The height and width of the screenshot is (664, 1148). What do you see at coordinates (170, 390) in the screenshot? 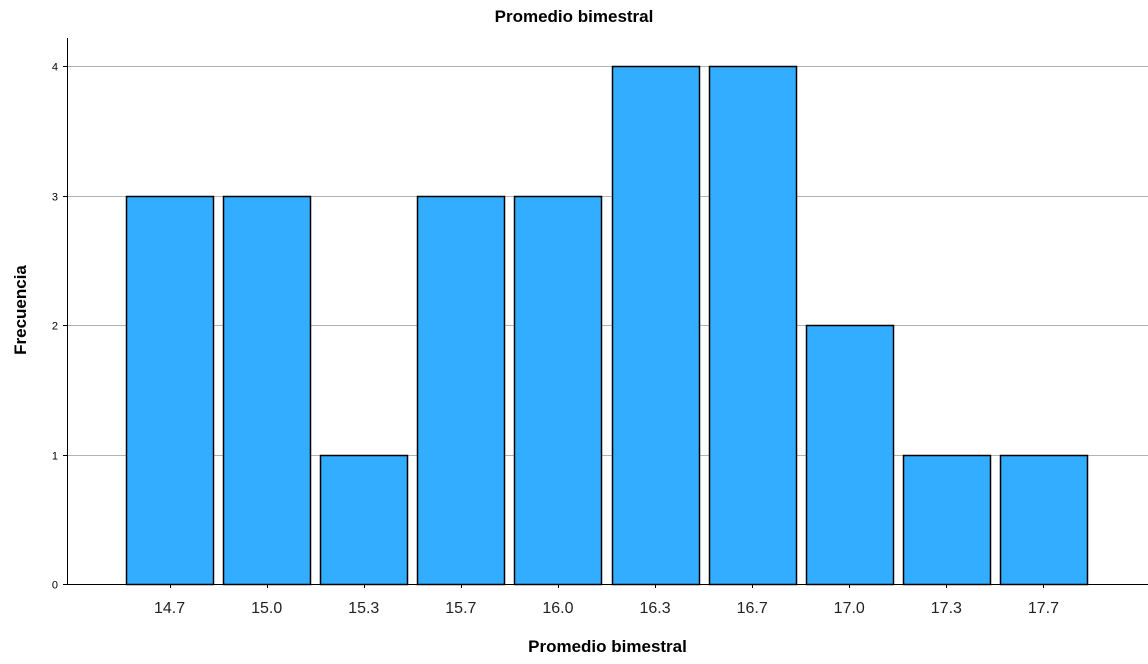
I see `bar-14.7` at bounding box center [170, 390].